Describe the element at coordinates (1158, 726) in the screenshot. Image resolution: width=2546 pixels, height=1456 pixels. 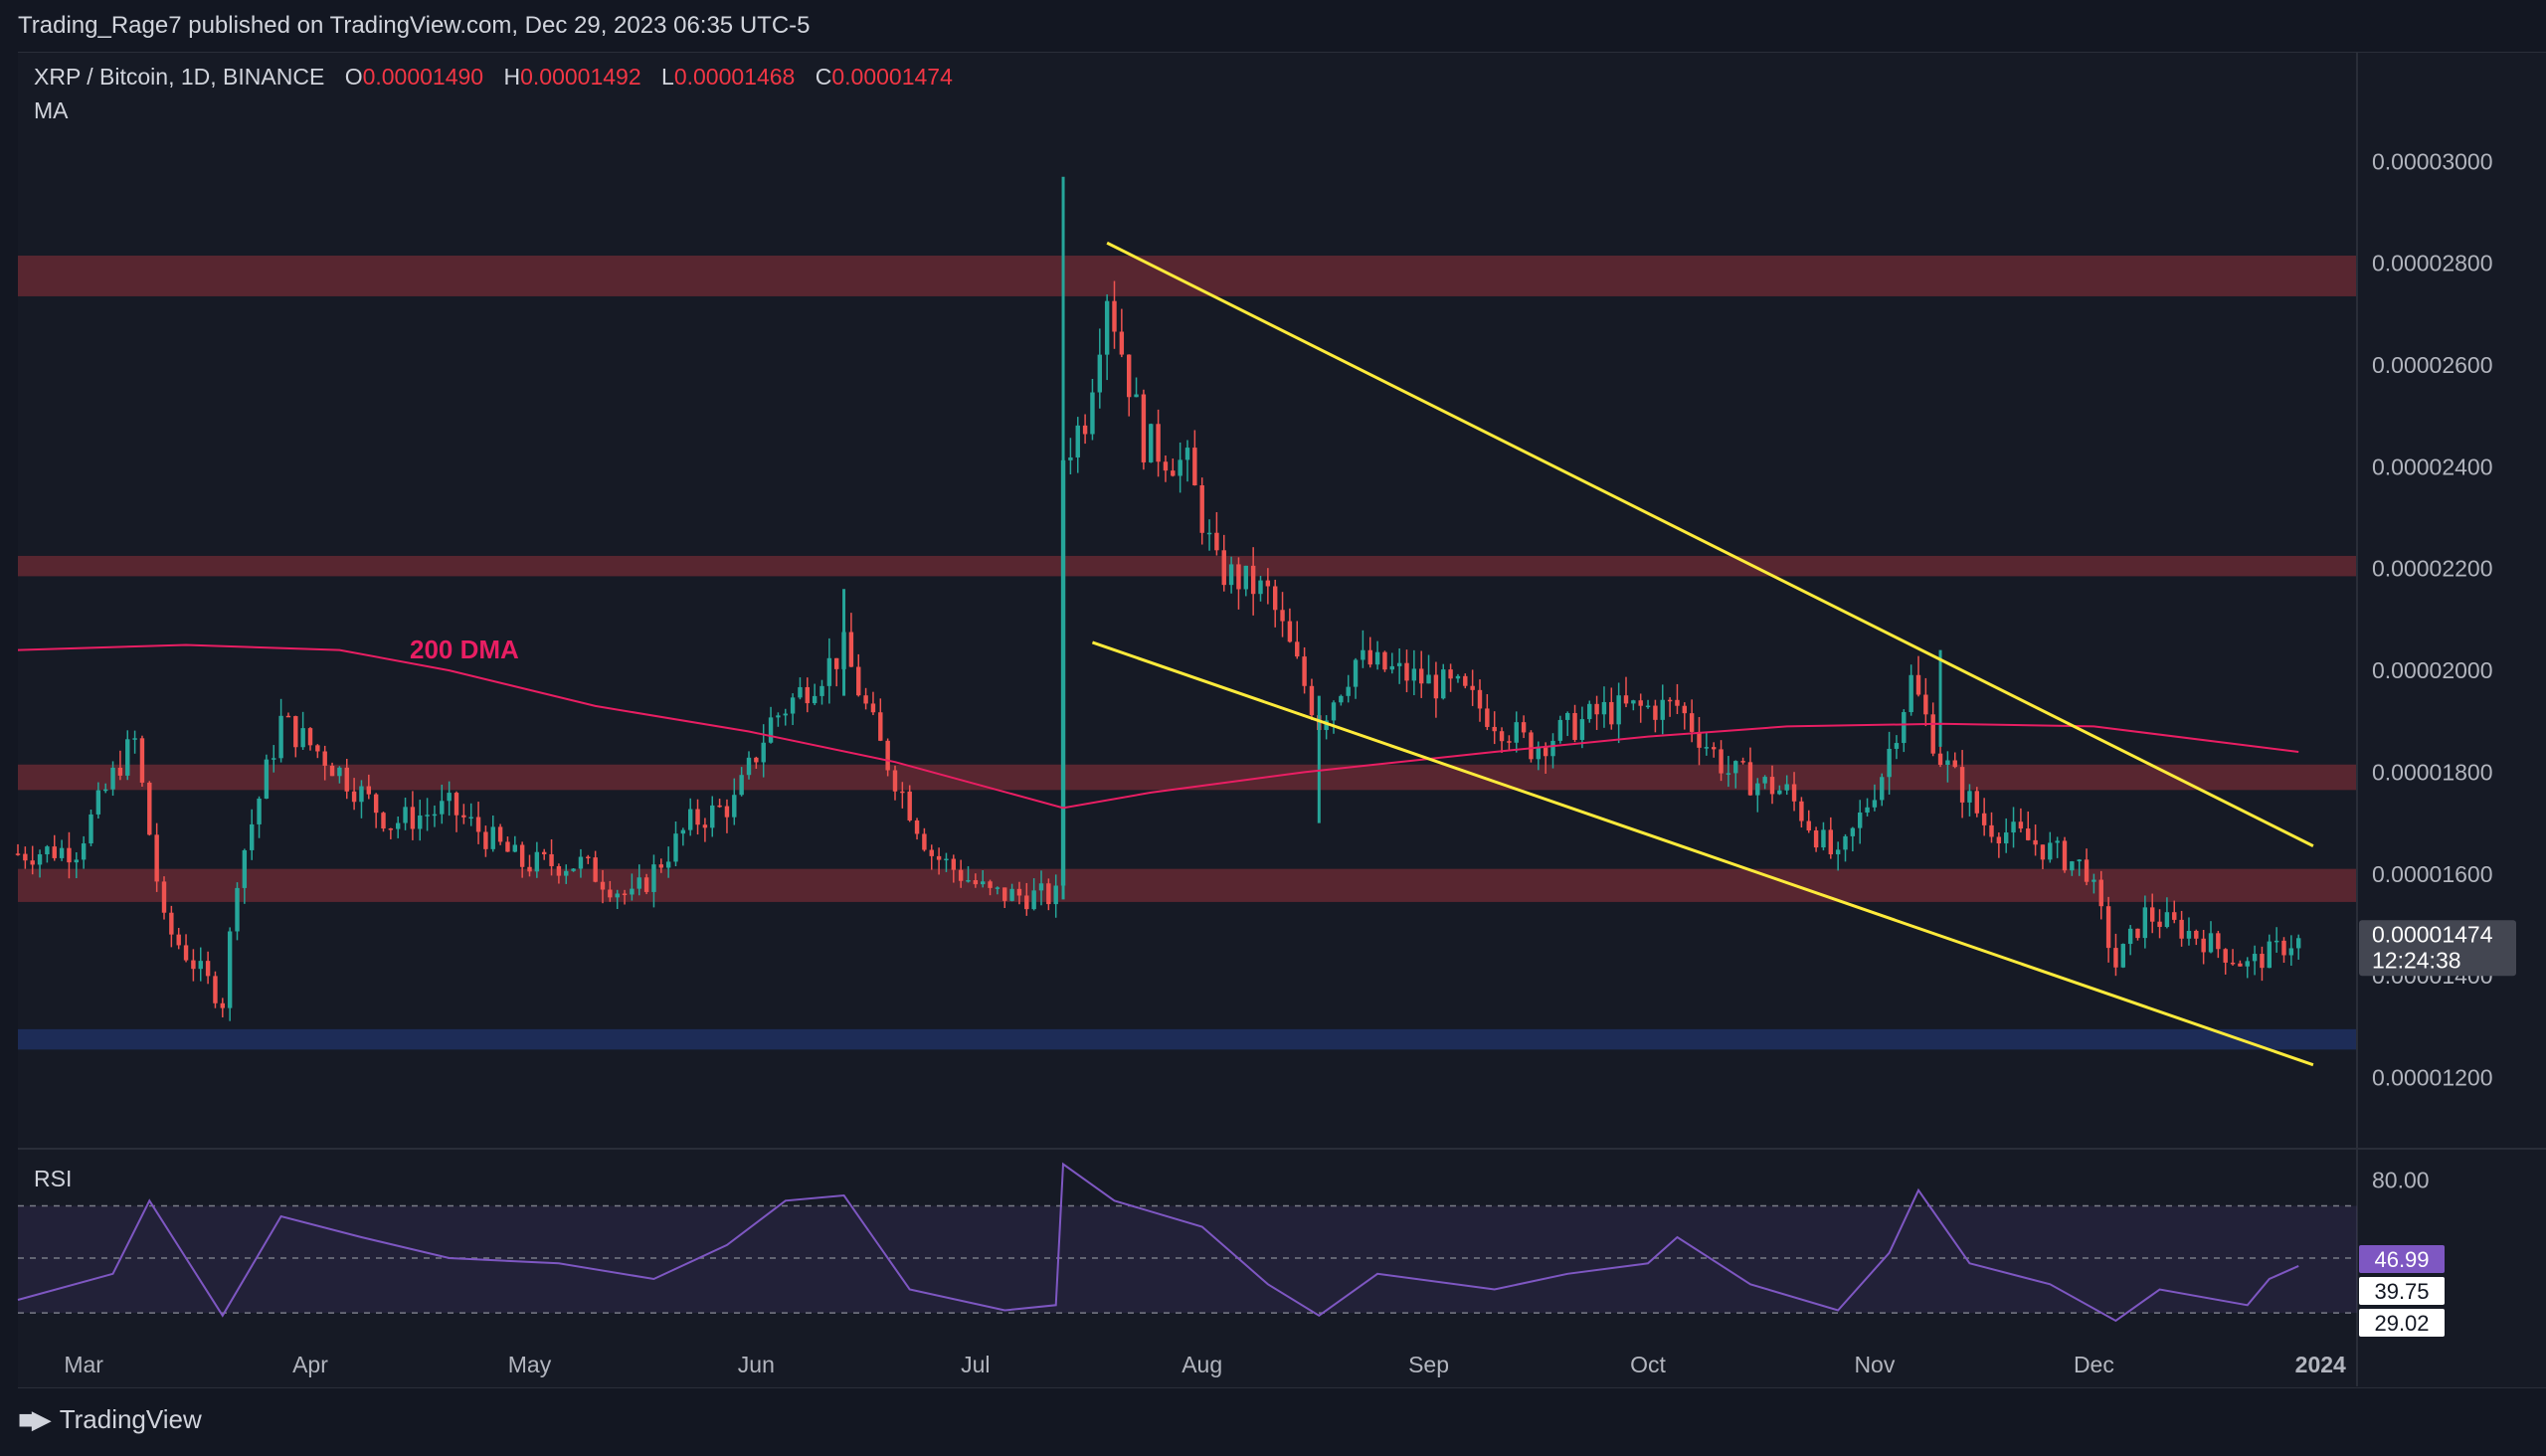
I see `ma-200-line` at that location.